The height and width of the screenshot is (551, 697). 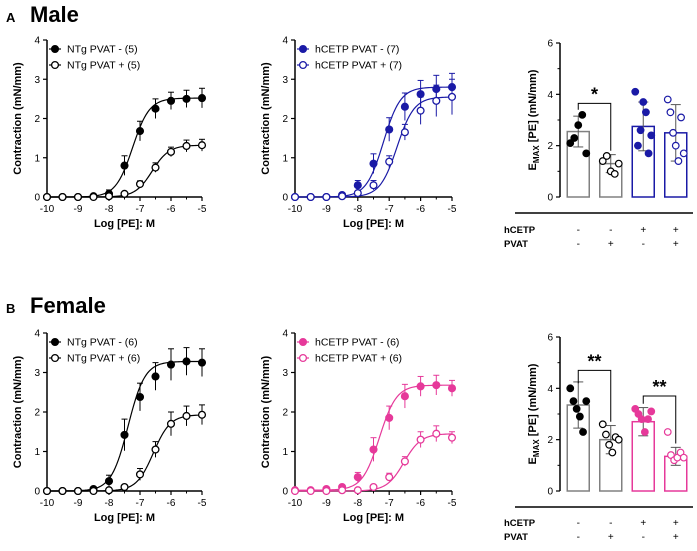 What do you see at coordinates (37, 334) in the screenshot?
I see `y-tick-label: 4` at bounding box center [37, 334].